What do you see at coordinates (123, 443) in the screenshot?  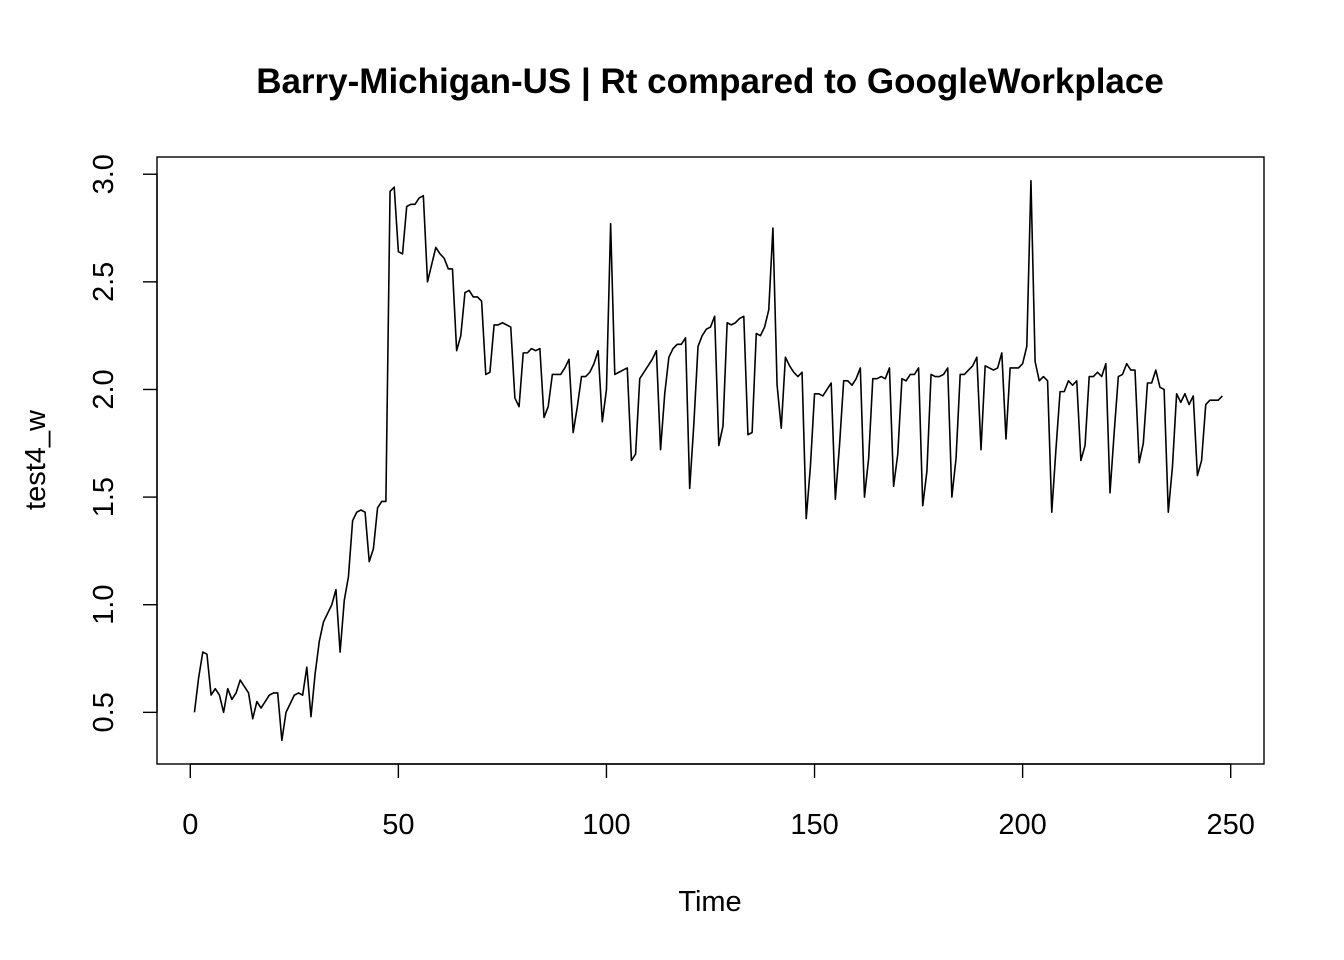 I see `y-axis: 0.5 1.0 1.5 2.0 2.5 3.0` at bounding box center [123, 443].